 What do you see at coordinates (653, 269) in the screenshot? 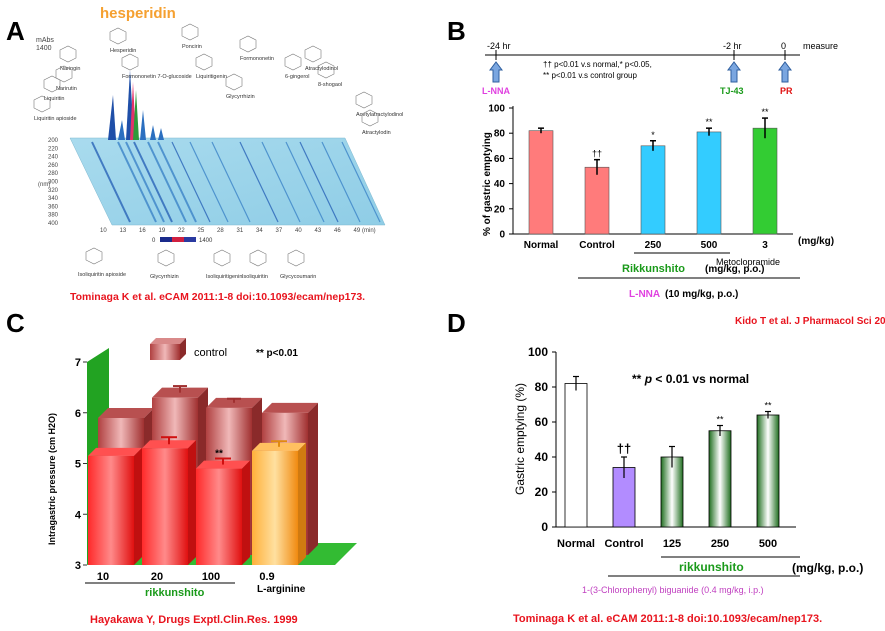
I see `b-group-rikk: Rikkunshito` at bounding box center [653, 269].